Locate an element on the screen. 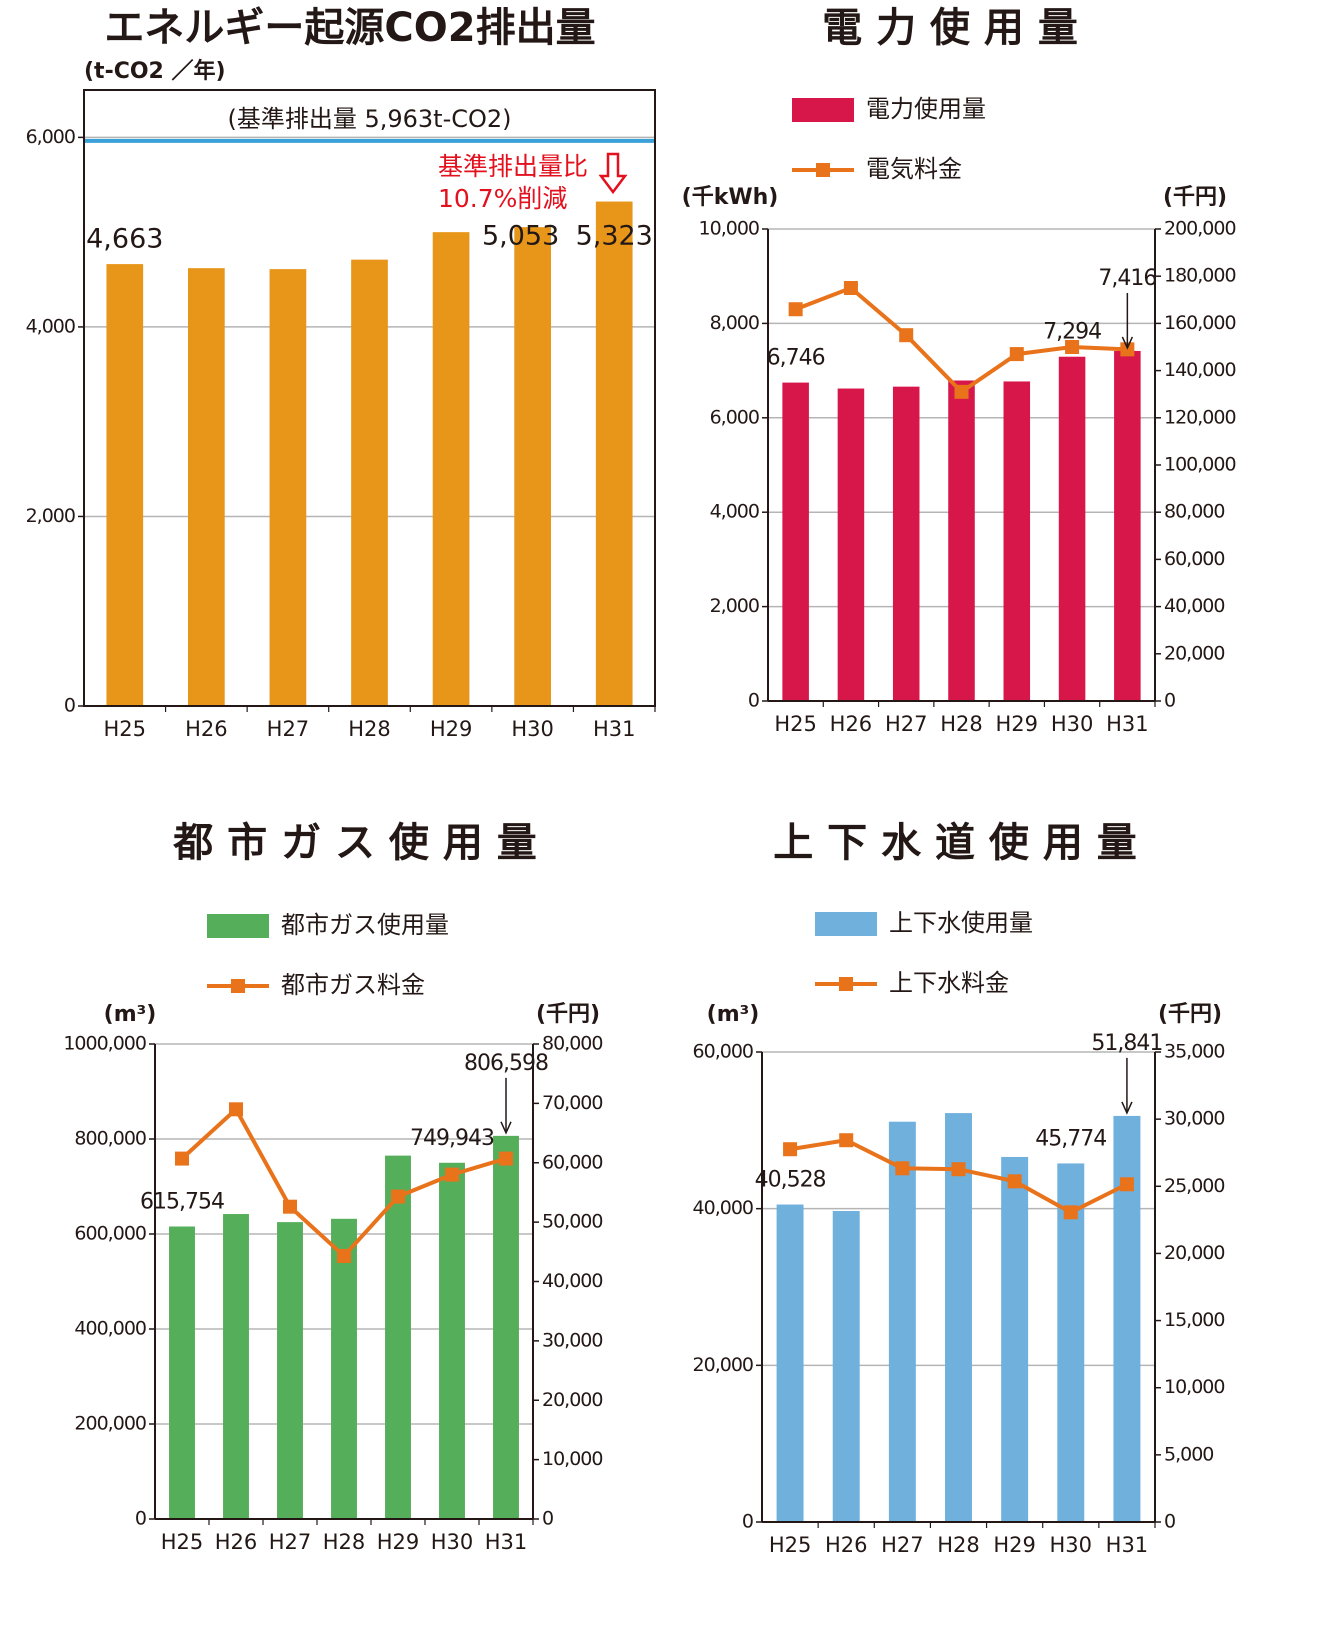 The width and height of the screenshot is (1325, 1645). chart-title: 上 下 水 道 使 用 量 is located at coordinates (955, 843).